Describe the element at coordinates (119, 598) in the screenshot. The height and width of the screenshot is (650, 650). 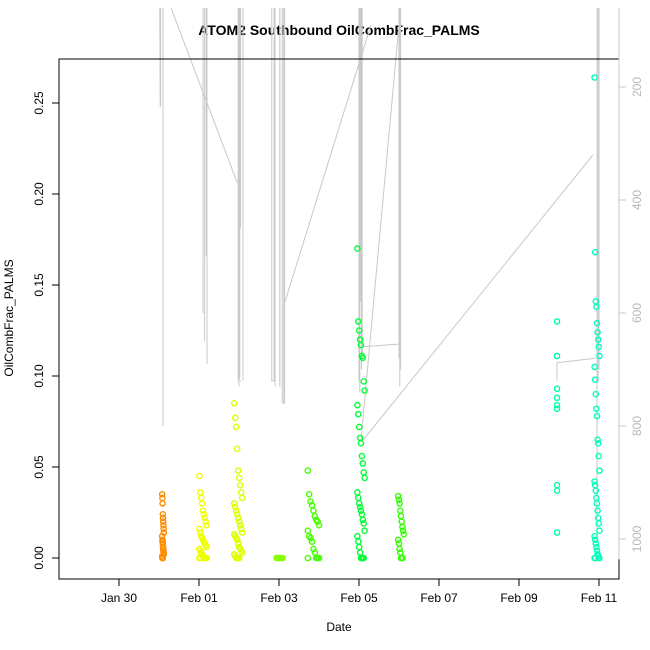
I see `x-tick-label: Jan 30` at that location.